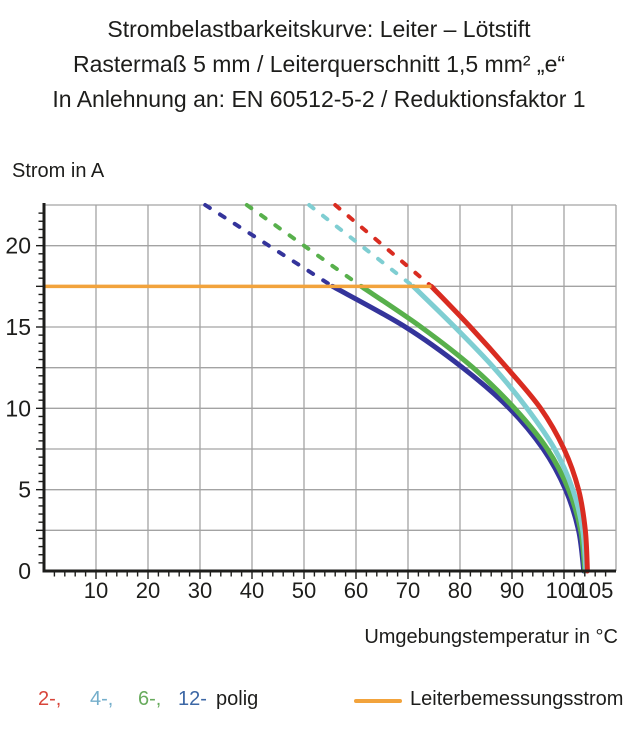 This screenshot has width=638, height=732. What do you see at coordinates (102, 699) in the screenshot?
I see `legend-item-4-polig: 4-,` at bounding box center [102, 699].